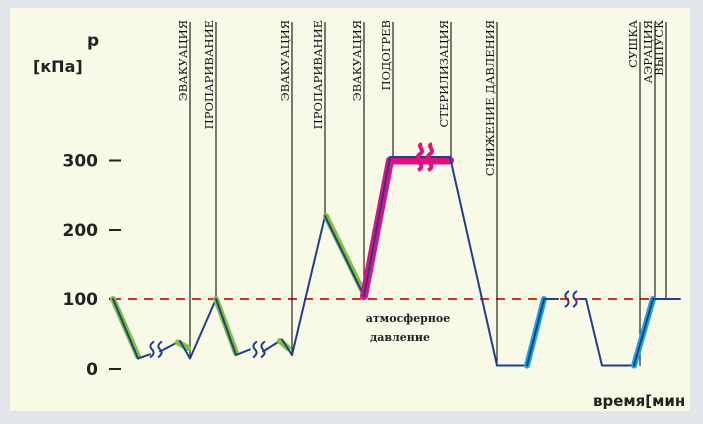  I want to click on phase-label: СУШКА, so click(633, 44).